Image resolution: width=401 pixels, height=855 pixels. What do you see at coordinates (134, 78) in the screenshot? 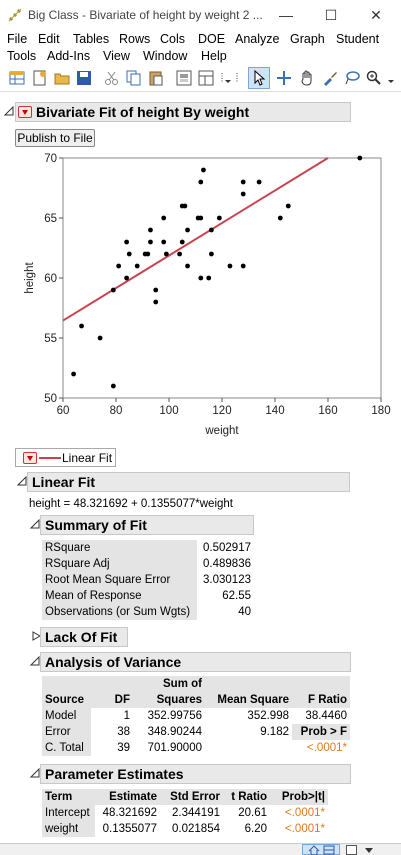
I see `copy-icon` at bounding box center [134, 78].